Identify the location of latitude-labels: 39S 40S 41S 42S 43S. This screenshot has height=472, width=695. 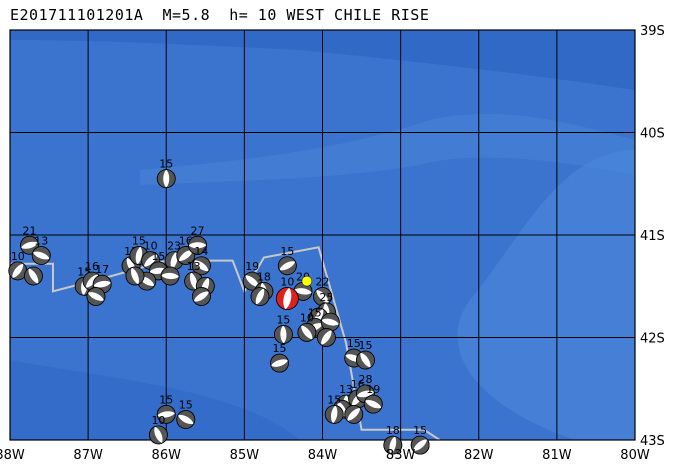
(652, 236).